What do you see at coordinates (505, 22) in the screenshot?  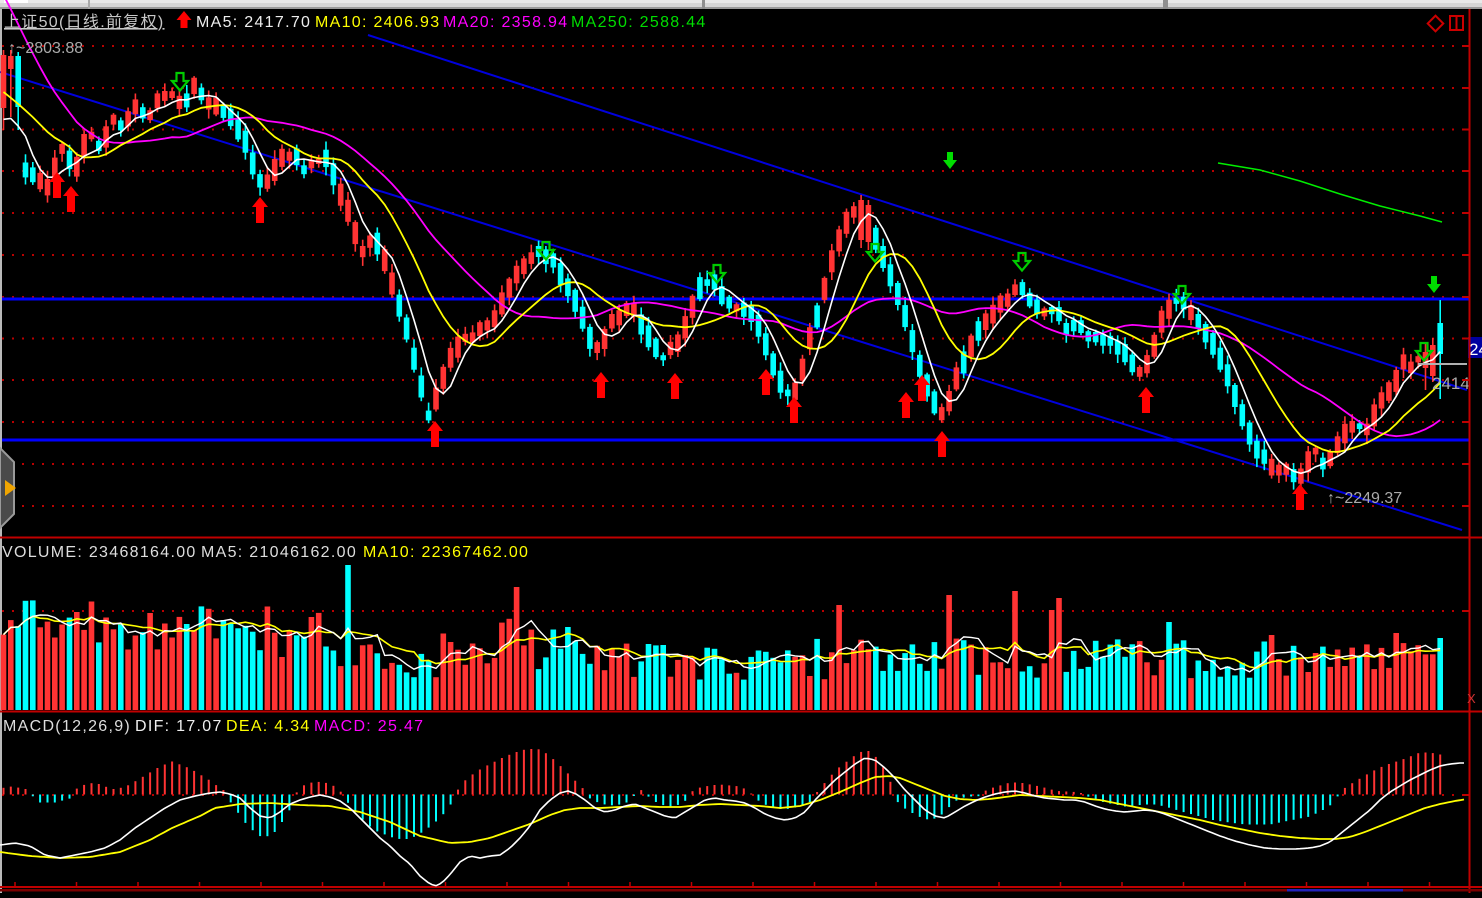 I see `svg-text: MA20: 2358.94` at bounding box center [505, 22].